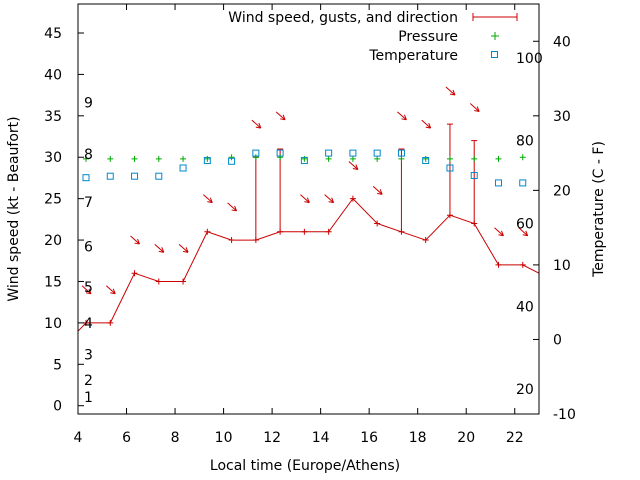 The width and height of the screenshot is (640, 480). I want to click on x-tick-label: 10, so click(224, 438).